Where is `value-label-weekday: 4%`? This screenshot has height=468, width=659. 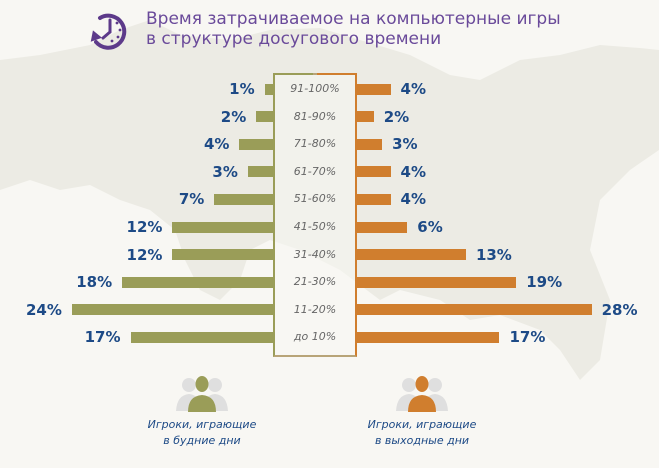
value-label-weekday: 4% is located at coordinates (217, 144).